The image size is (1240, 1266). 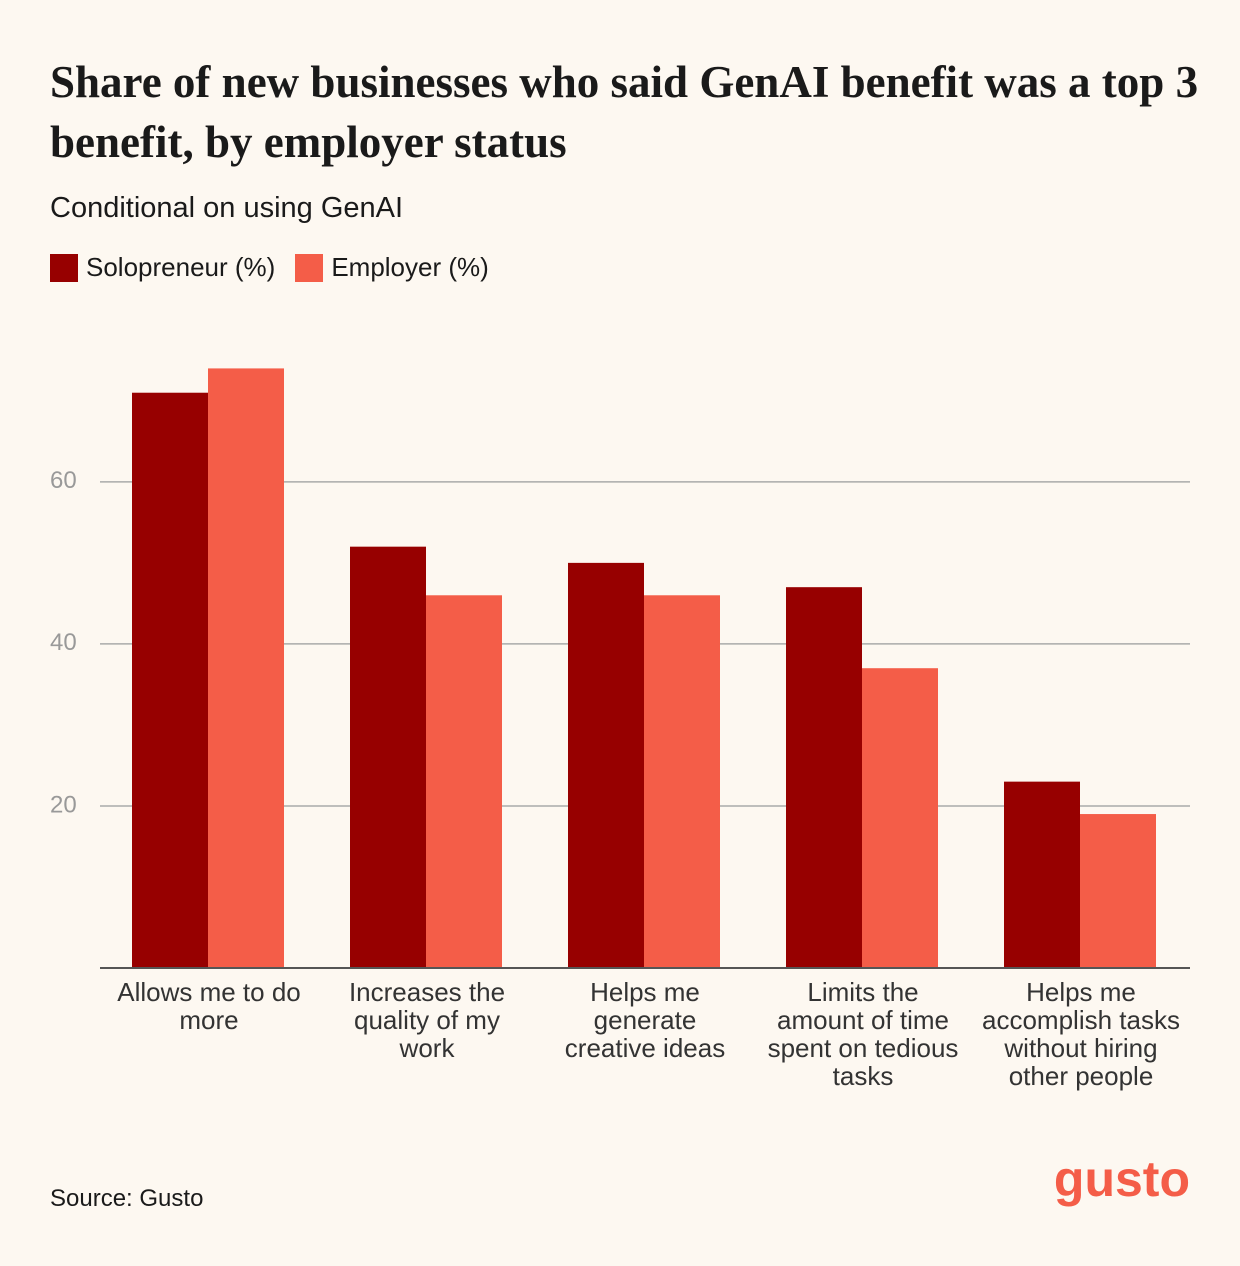 I want to click on y-tick-label: 60, so click(x=63, y=480).